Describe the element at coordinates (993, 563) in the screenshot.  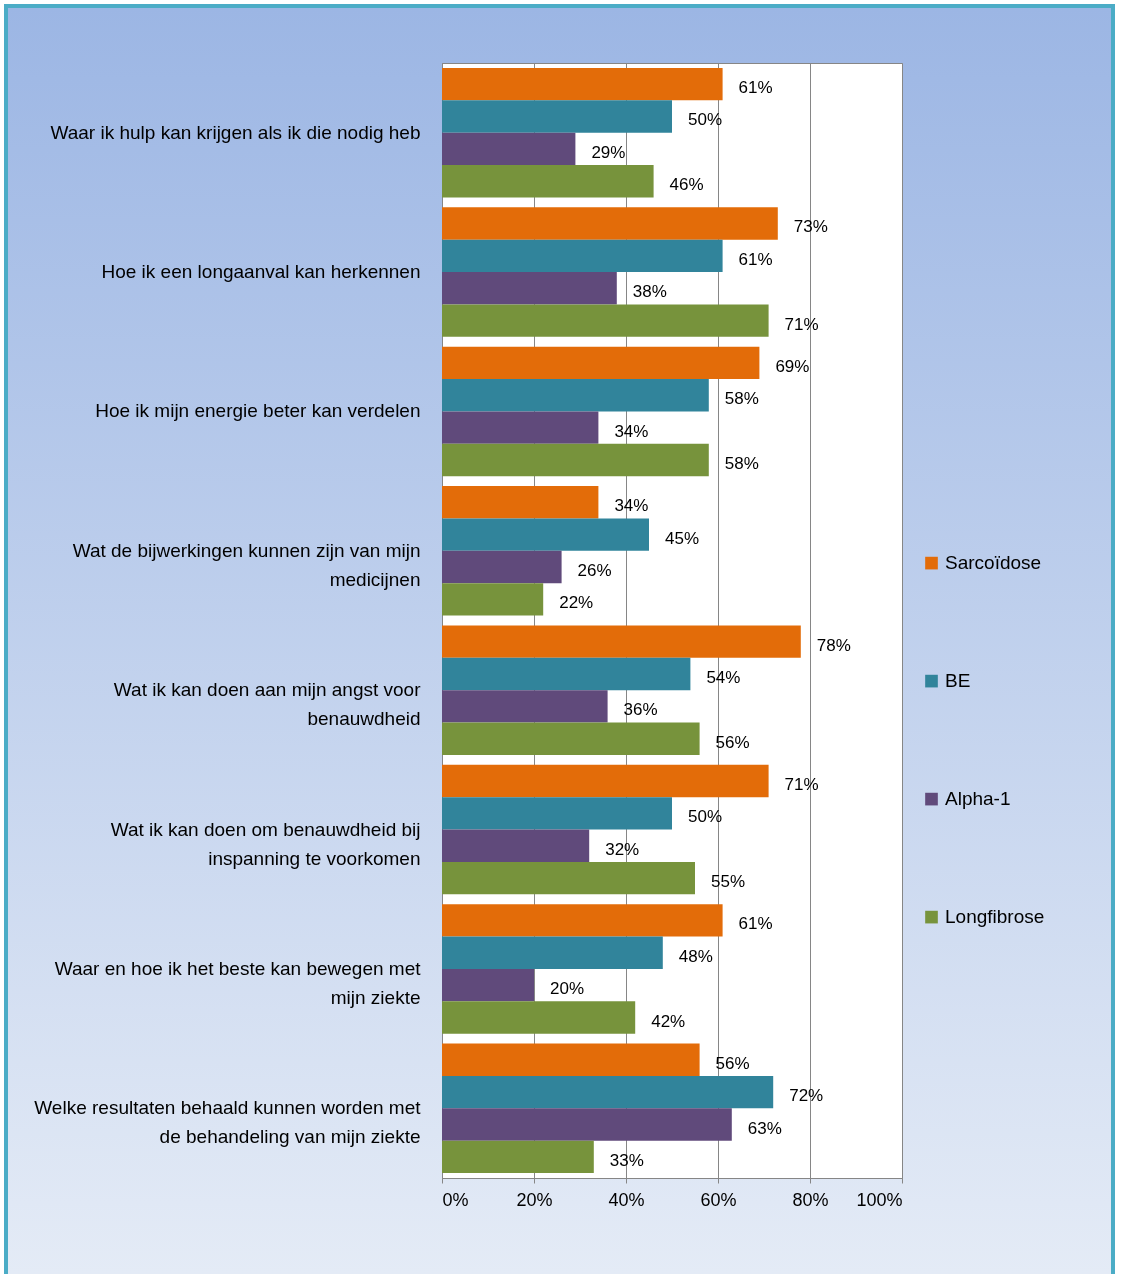
I see `legend-label: Sarcoïdose` at that location.